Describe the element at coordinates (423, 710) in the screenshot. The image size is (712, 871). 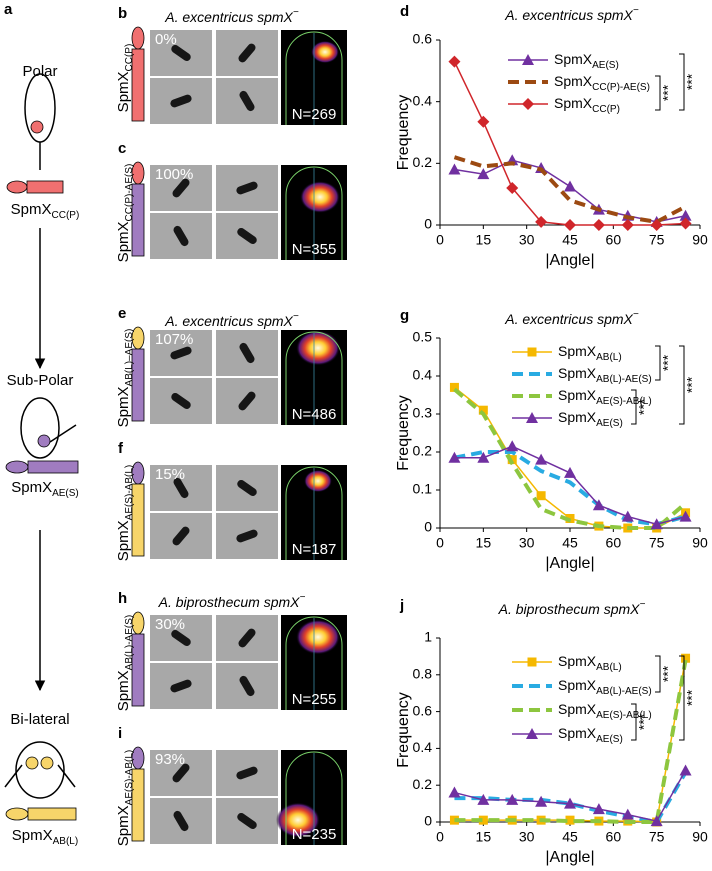
I see `y-tick-label: 0.6` at that location.